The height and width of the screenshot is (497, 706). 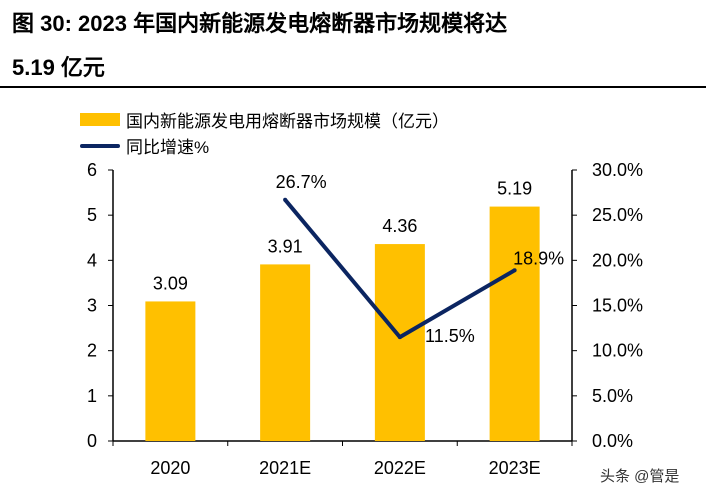 What do you see at coordinates (285, 352) in the screenshot?
I see `bar-2021E` at bounding box center [285, 352].